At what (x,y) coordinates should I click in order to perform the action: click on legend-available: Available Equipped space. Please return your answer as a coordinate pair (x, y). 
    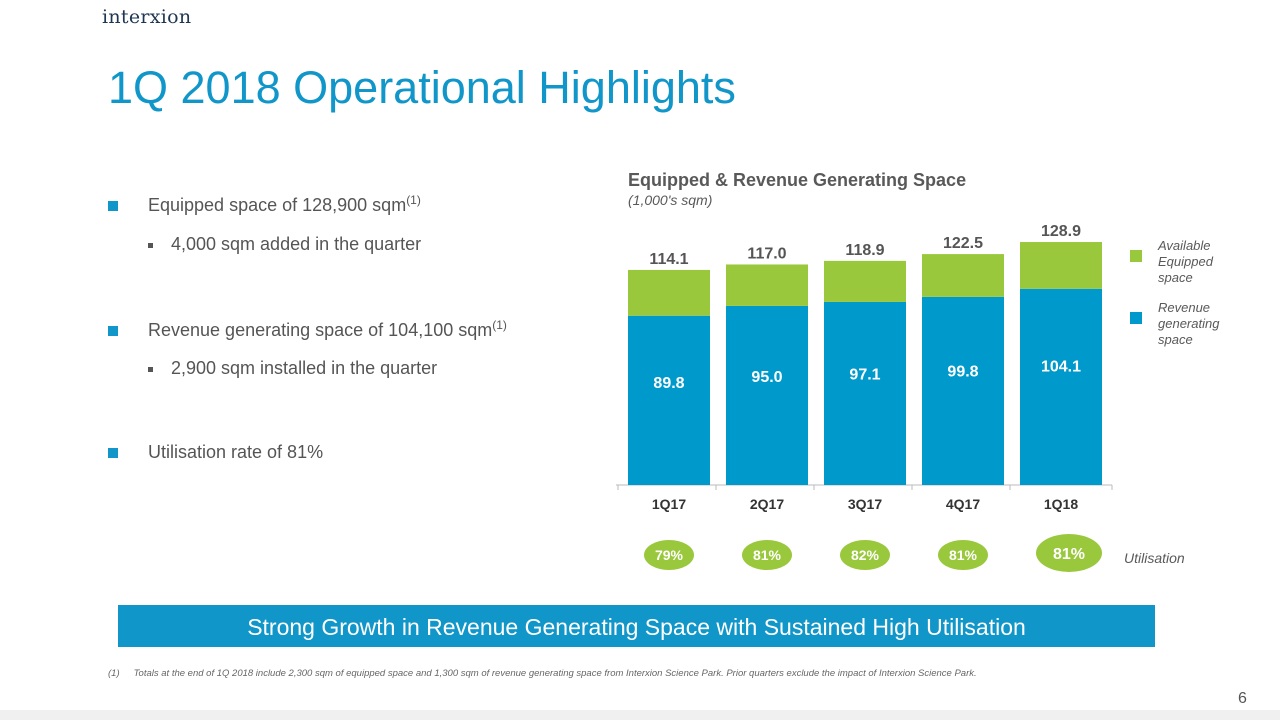
    Looking at the image, I should click on (1185, 262).